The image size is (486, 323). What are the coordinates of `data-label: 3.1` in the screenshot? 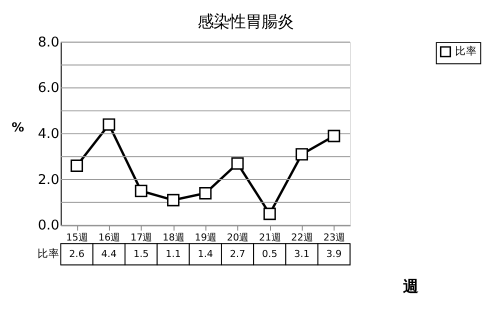 It's located at (302, 254).